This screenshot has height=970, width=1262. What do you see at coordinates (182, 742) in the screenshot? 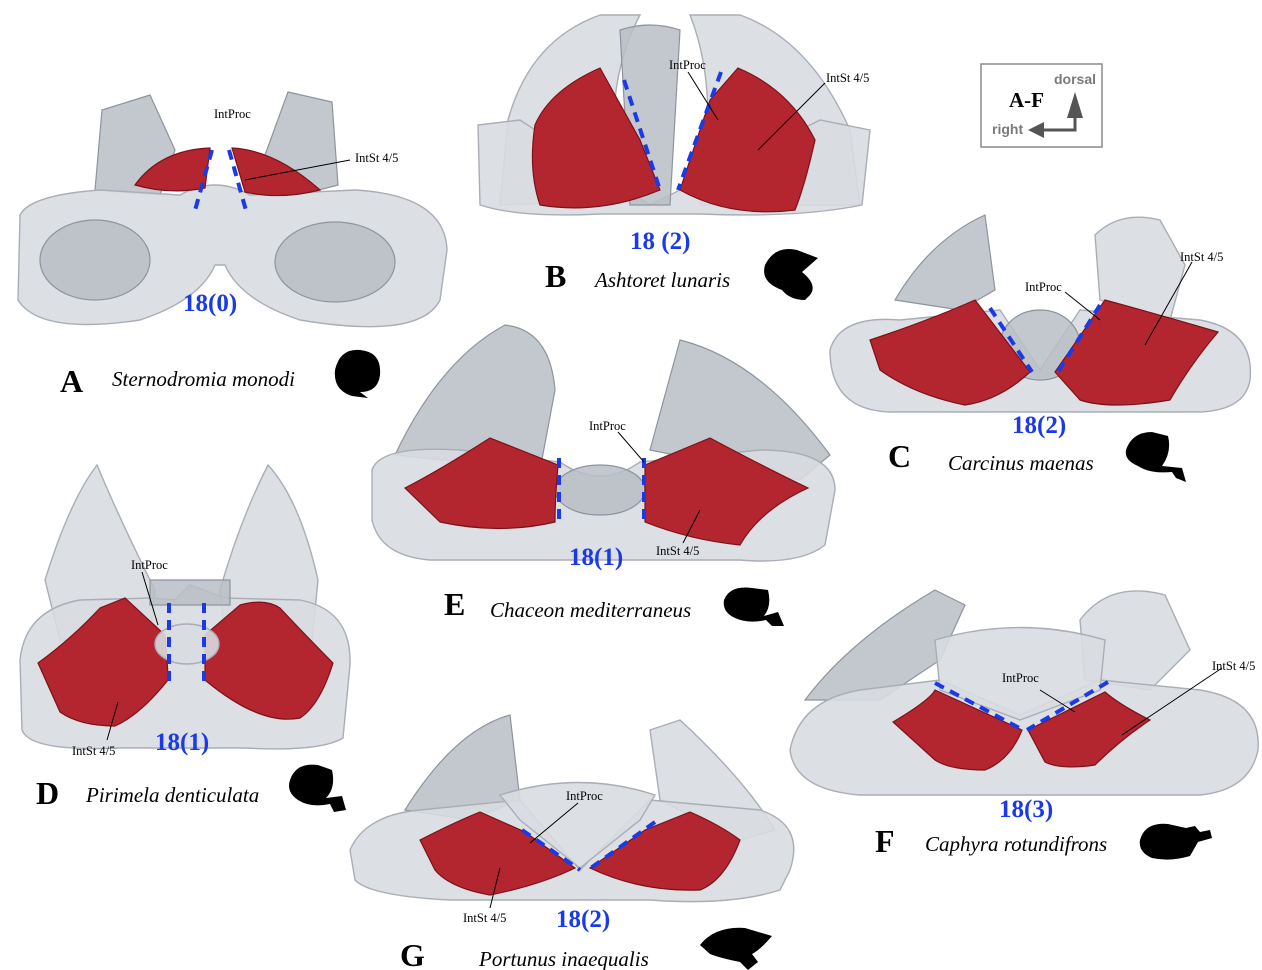
I see `panel-d-formula: 18(1)` at bounding box center [182, 742].